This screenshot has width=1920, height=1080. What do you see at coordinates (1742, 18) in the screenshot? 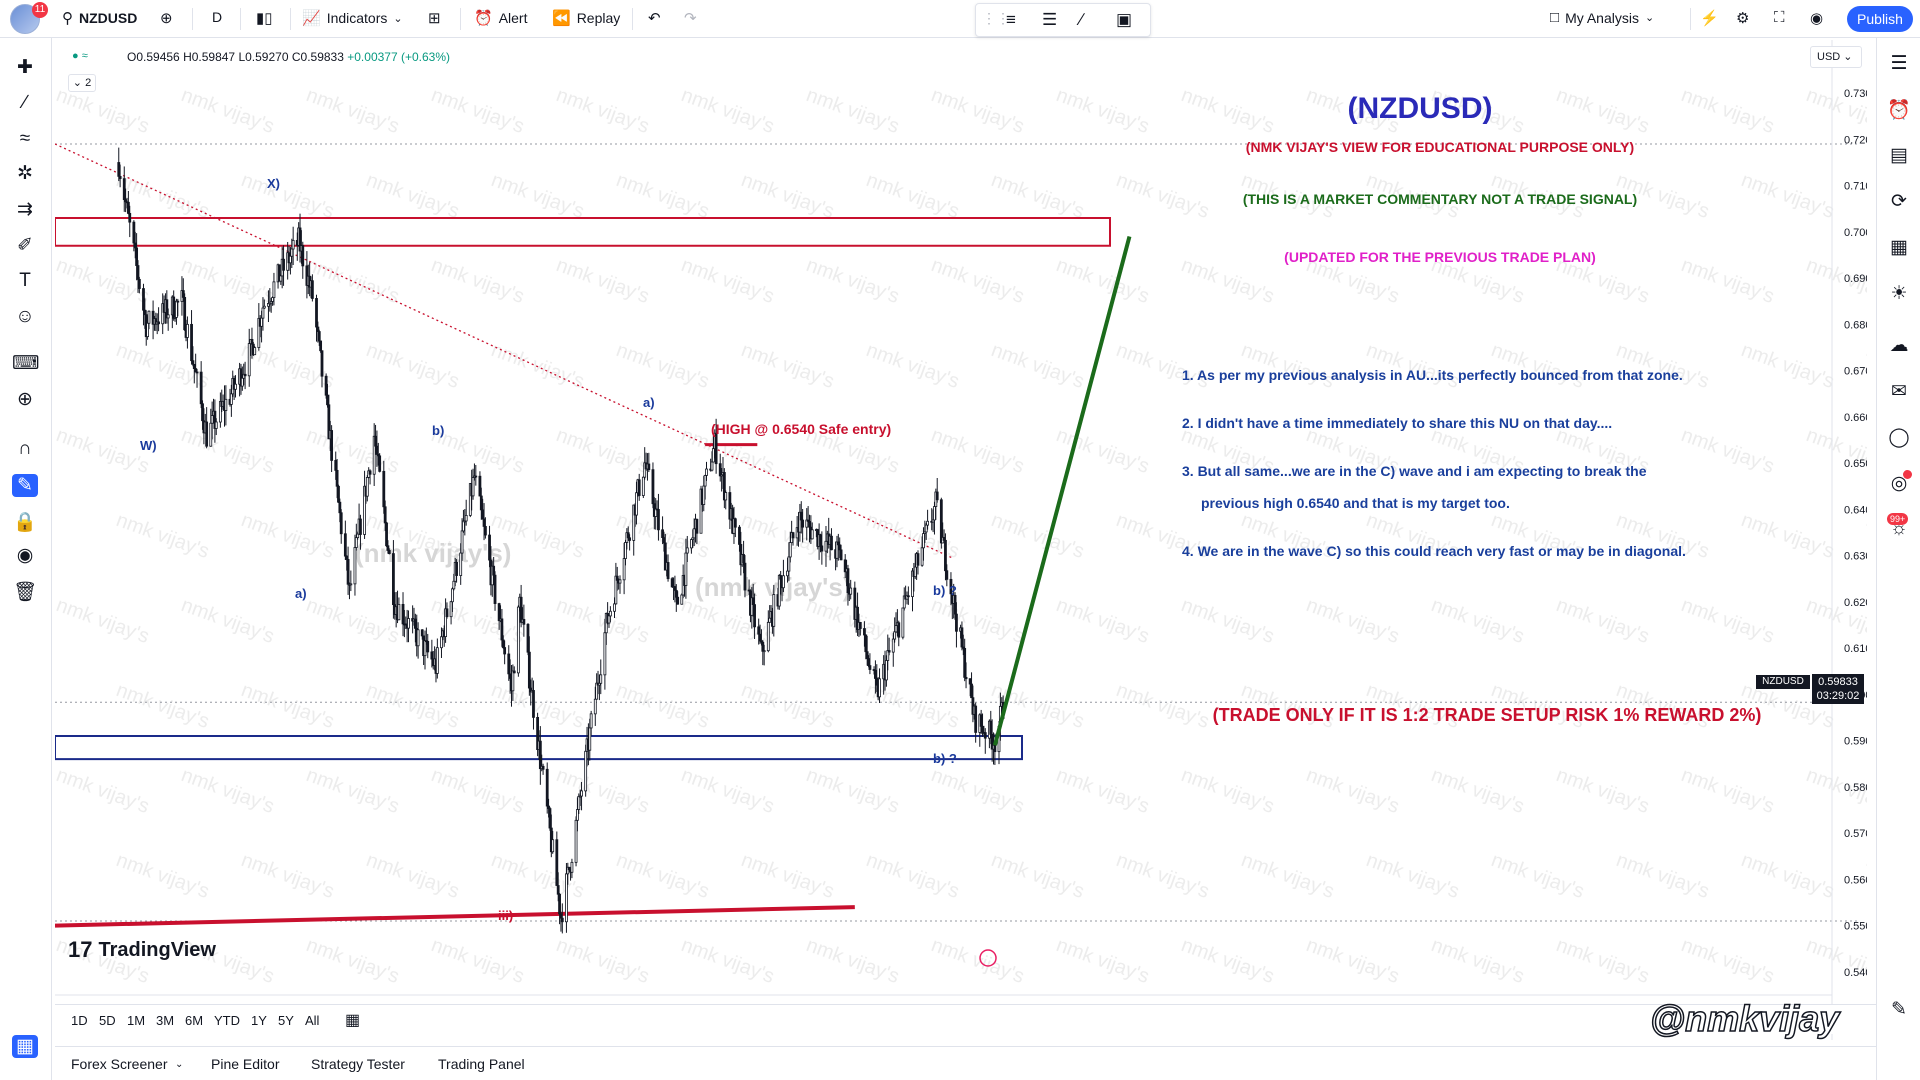
I see `settings-button: ⚙` at bounding box center [1742, 18].